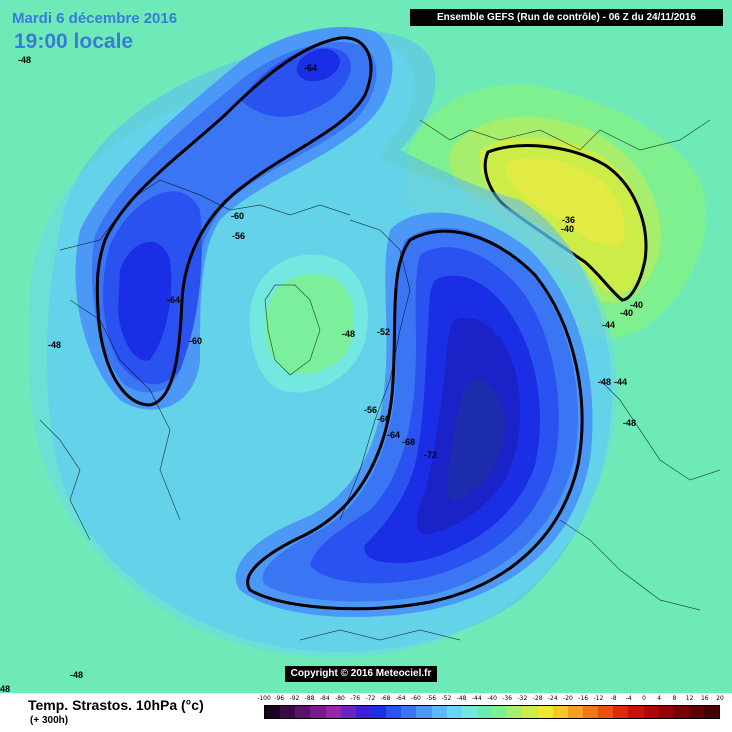 This screenshot has height=732, width=732. What do you see at coordinates (720, 698) in the screenshot?
I see `color-scale-tick-label: 20` at bounding box center [720, 698].